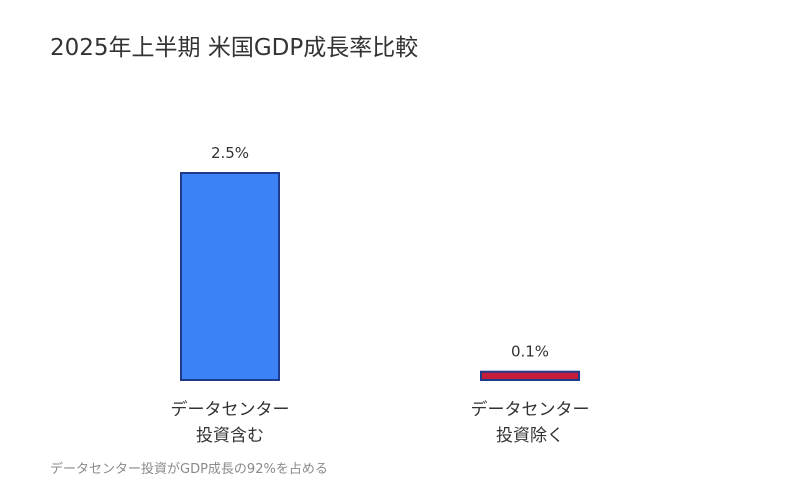  I want to click on category-label-1-line-2: 投資含む, so click(230, 436).